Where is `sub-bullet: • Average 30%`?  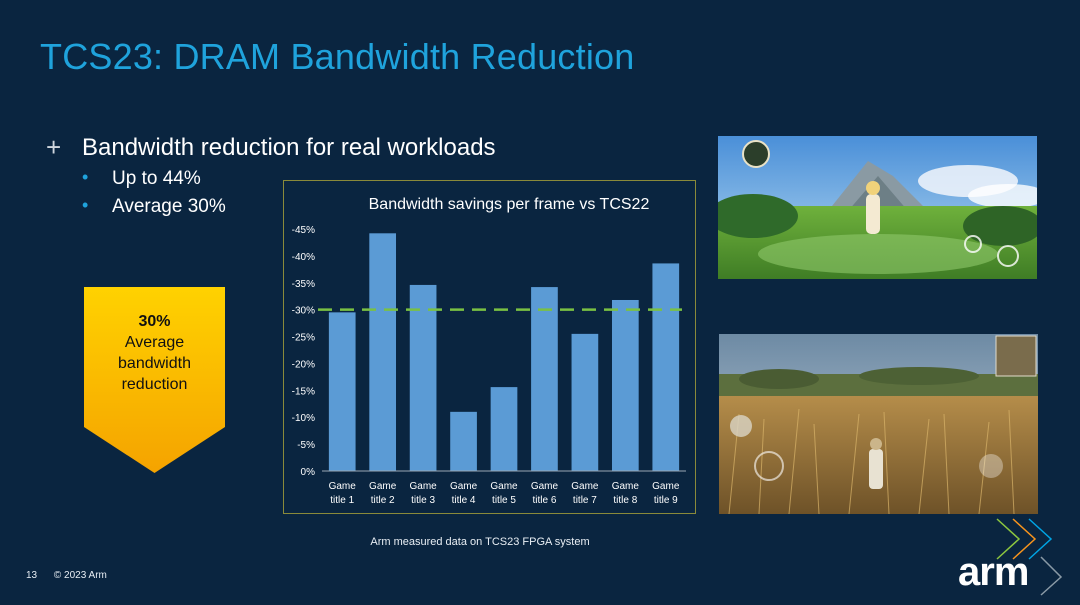
sub-bullet: • Average 30% is located at coordinates (271, 206).